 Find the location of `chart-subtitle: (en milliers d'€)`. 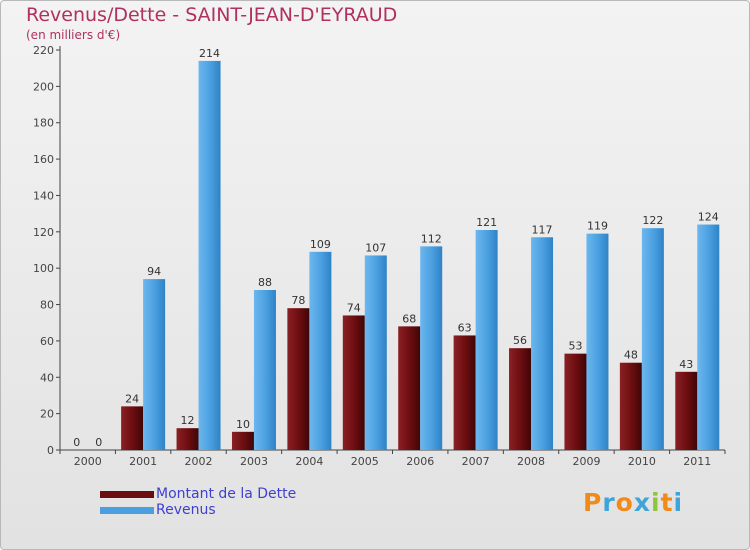

chart-subtitle: (en milliers d'€) is located at coordinates (73, 35).